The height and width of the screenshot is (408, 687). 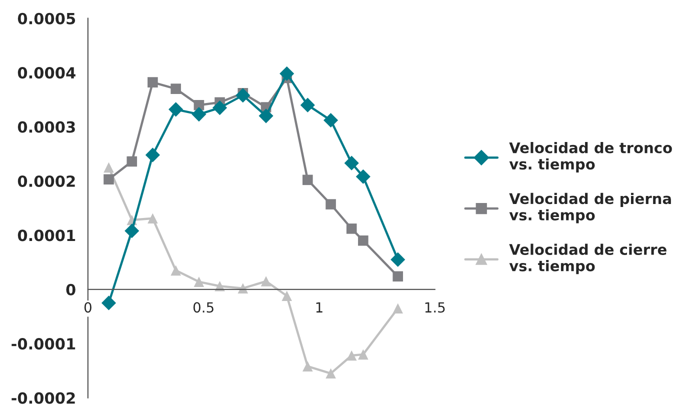 I want to click on y-tick-label: 0.0004, so click(x=47, y=73).